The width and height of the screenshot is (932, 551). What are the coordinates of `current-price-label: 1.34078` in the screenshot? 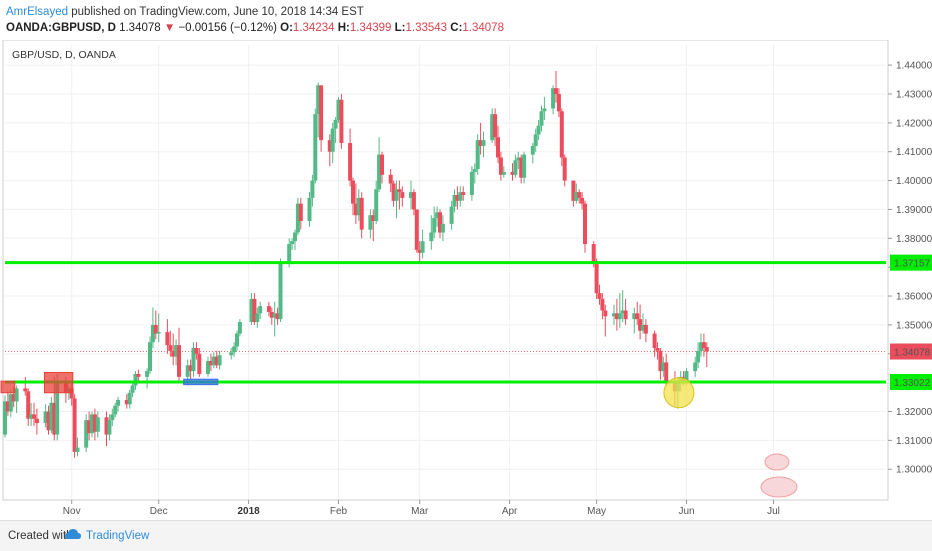 It's located at (912, 353).